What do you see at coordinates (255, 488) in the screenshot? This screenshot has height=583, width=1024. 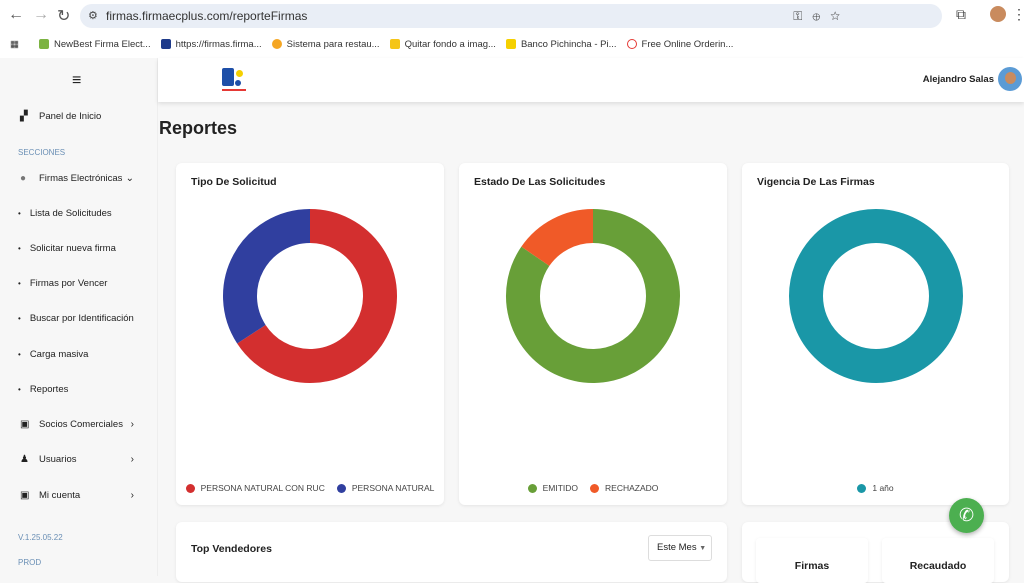 I see `legend-item: PERSONA NATURAL CON RUC` at bounding box center [255, 488].